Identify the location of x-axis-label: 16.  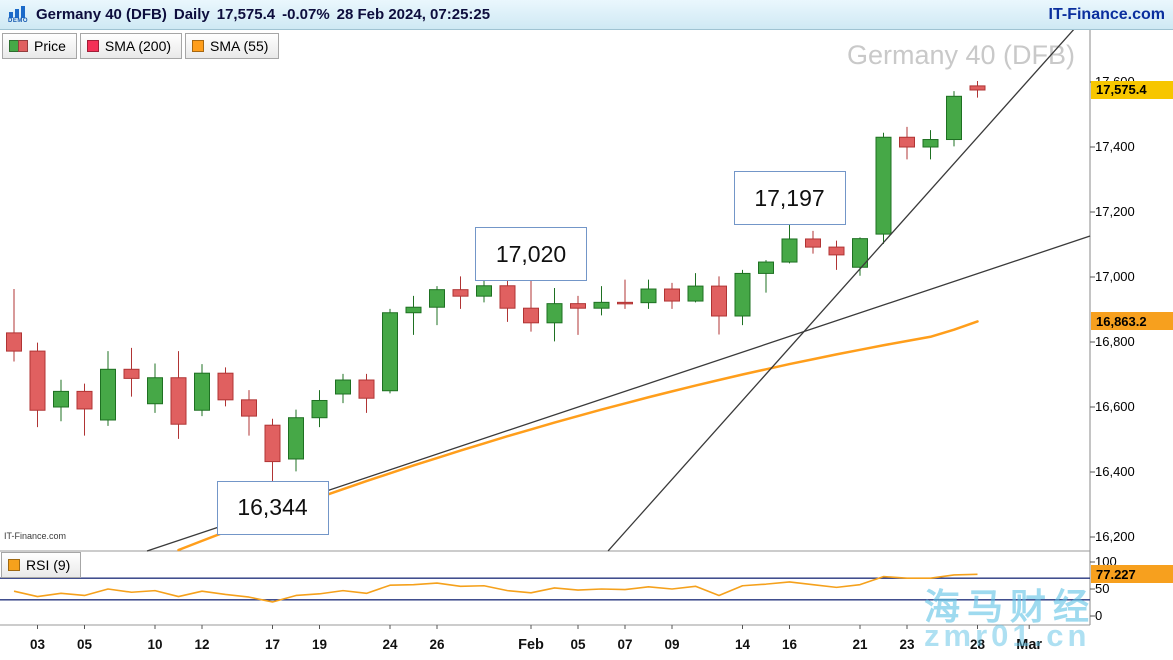
(789, 644).